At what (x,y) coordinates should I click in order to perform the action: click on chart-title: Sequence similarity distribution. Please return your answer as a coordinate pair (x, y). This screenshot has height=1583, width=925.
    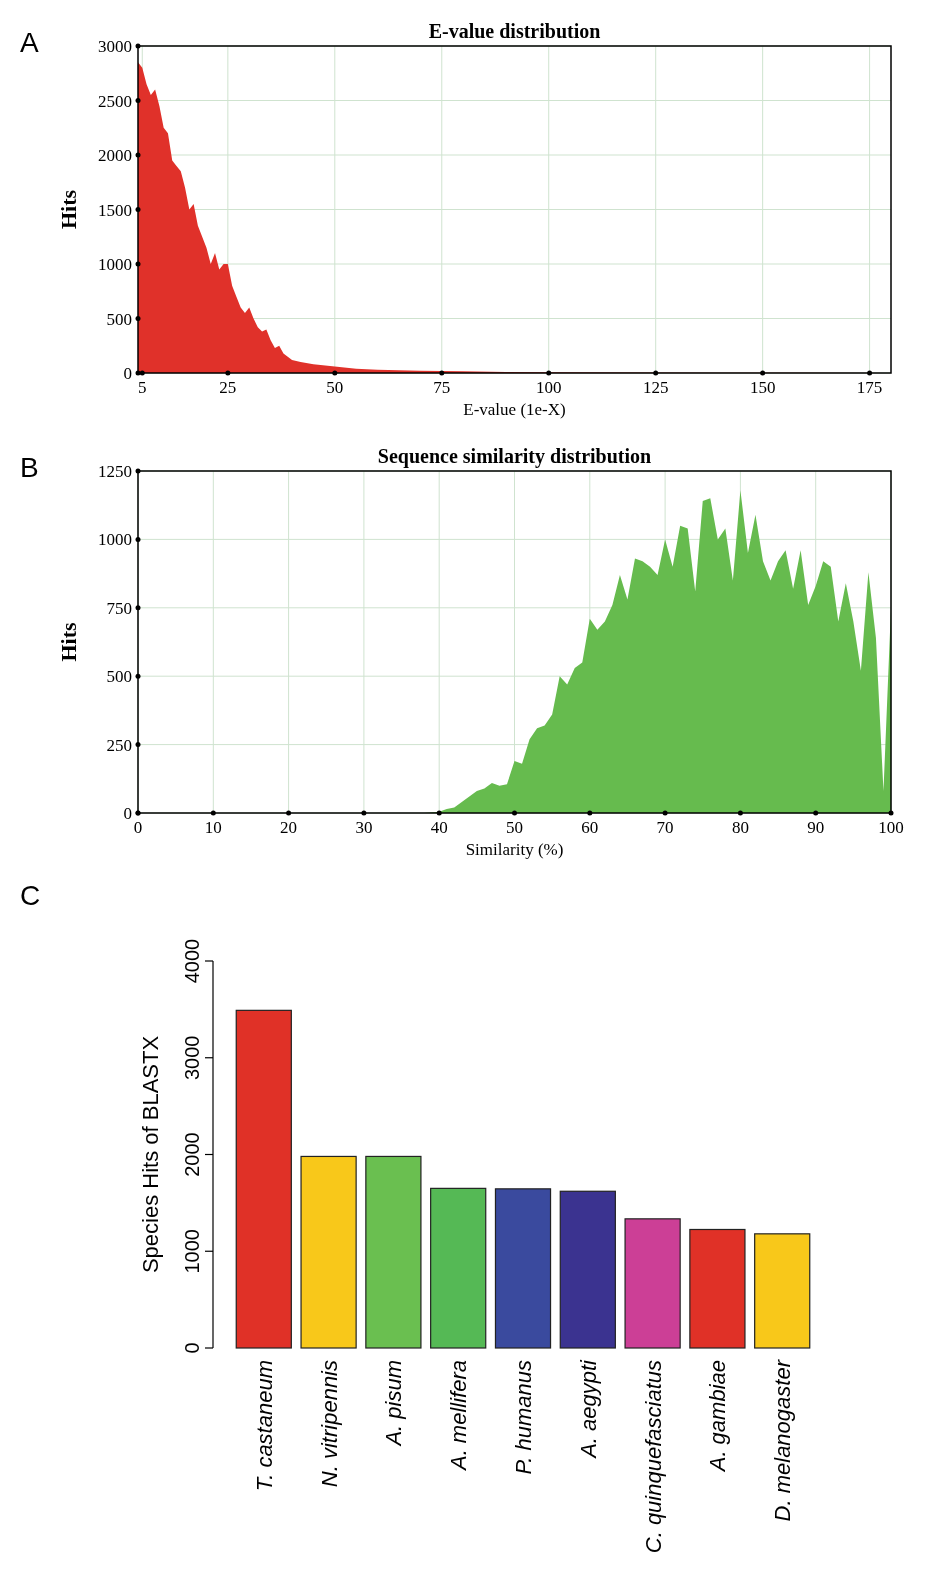
    Looking at the image, I should click on (514, 456).